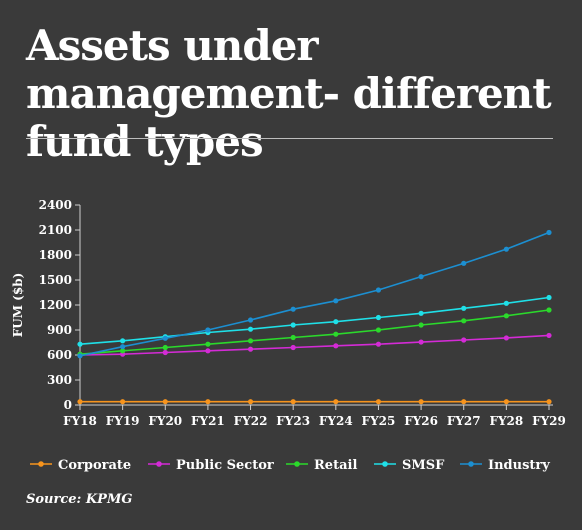 The height and width of the screenshot is (530, 582). Describe the element at coordinates (464, 421) in the screenshot. I see `x-tick-label: FY27` at that location.